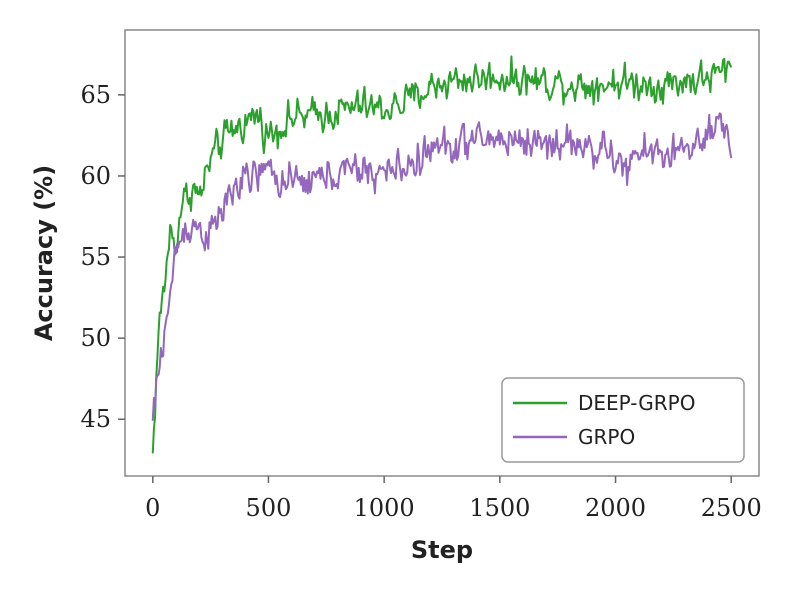 The width and height of the screenshot is (793, 595). Describe the element at coordinates (95, 419) in the screenshot. I see `y-tick-label: 45` at that location.